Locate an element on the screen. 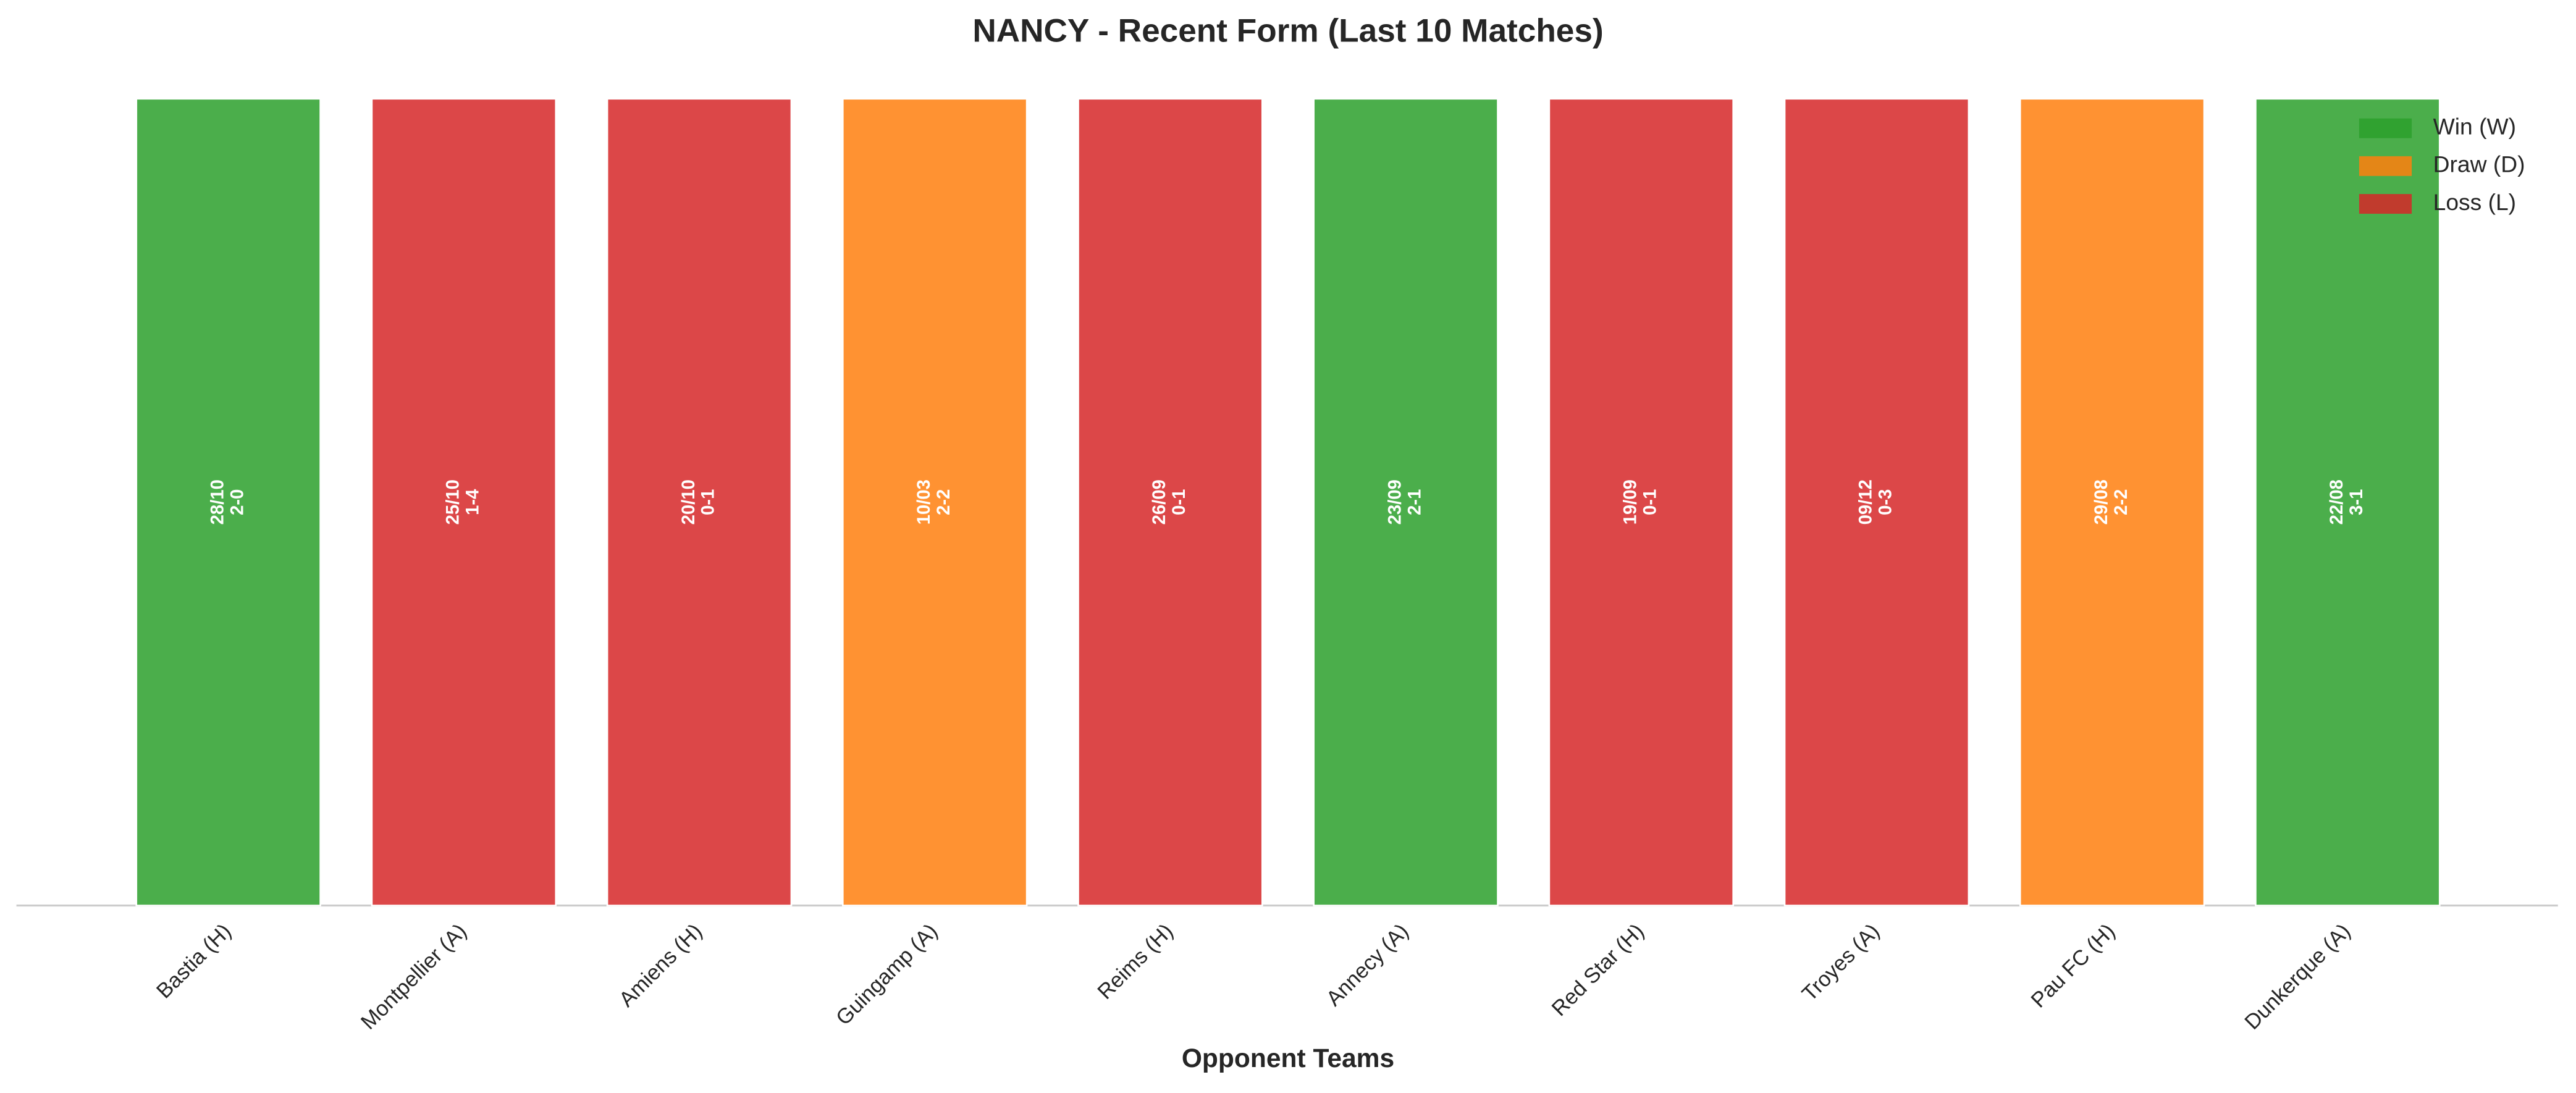 Image resolution: width=2576 pixels, height=1093 pixels. x-tick-label: Troyes (A) is located at coordinates (1841, 963).